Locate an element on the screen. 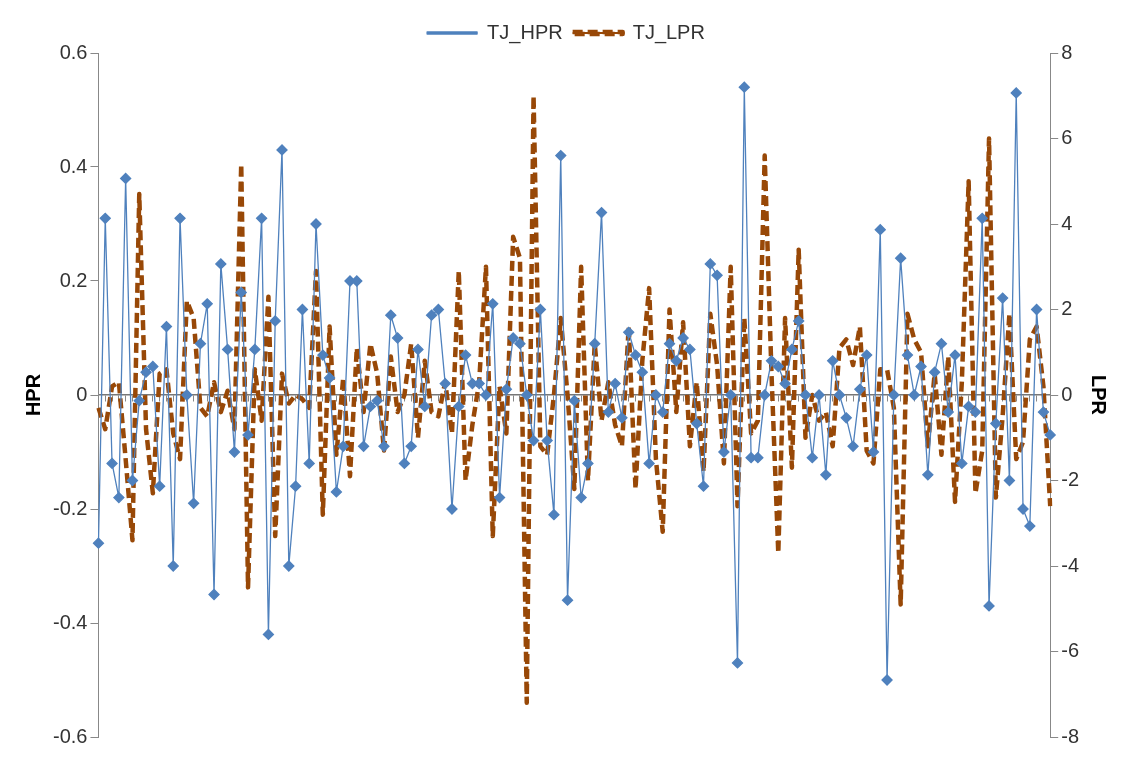 This screenshot has width=1132, height=760. y2-tick-label: -6 is located at coordinates (1070, 650).